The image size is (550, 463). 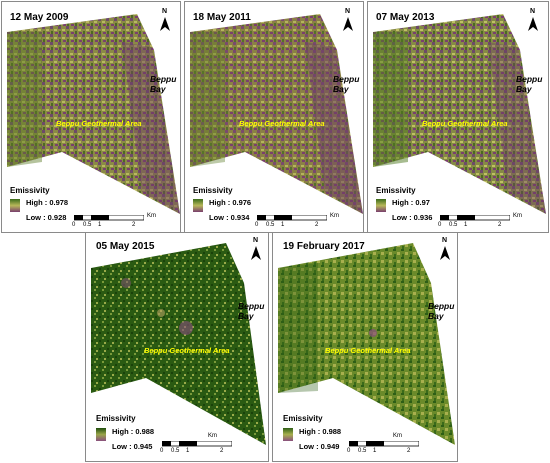 I want to click on legend-high: High : 0.97, so click(x=411, y=202).